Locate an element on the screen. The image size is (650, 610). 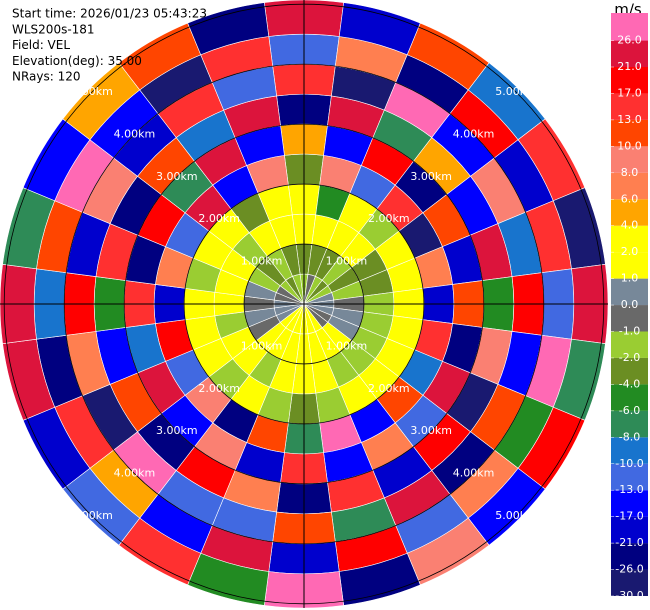
colorbar-tick-label: -8.0 is located at coordinates (629, 436).